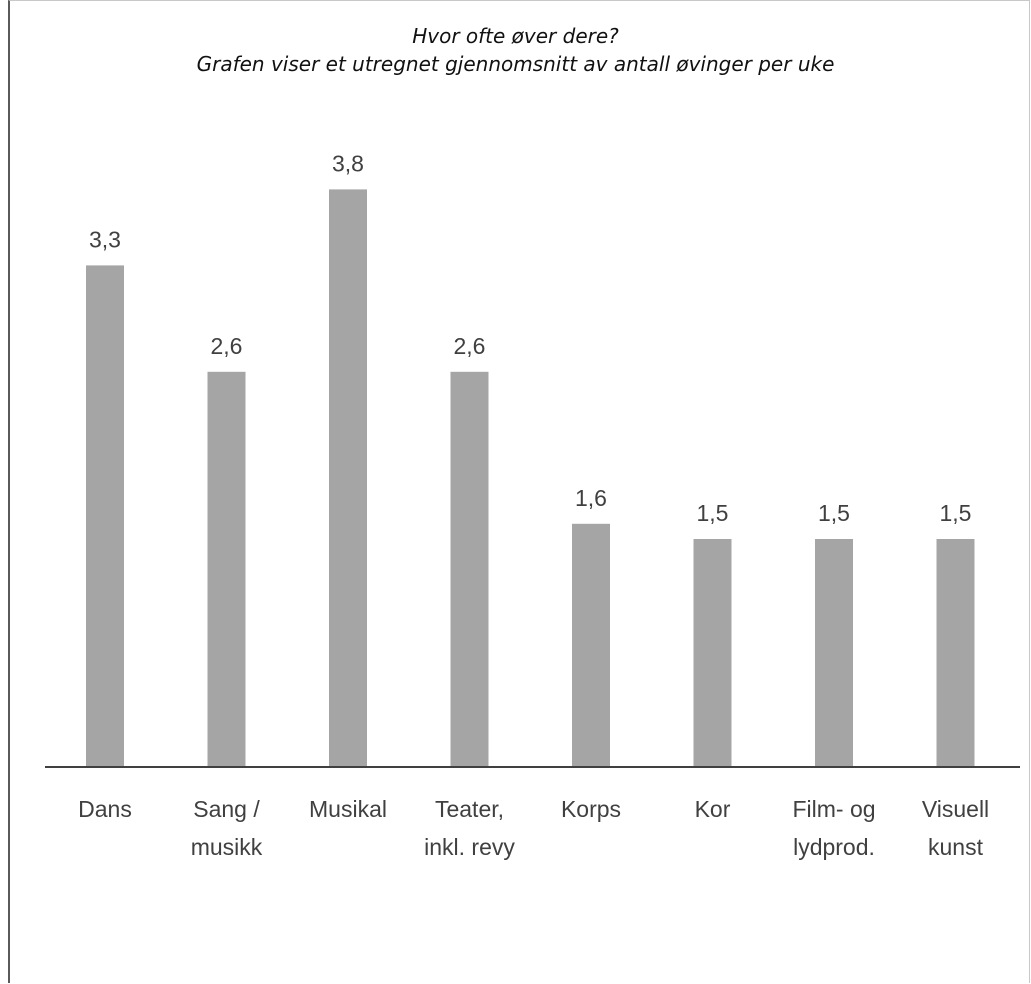 The image size is (1031, 984). Describe the element at coordinates (227, 346) in the screenshot. I see `value-label-1: 2,6` at that location.